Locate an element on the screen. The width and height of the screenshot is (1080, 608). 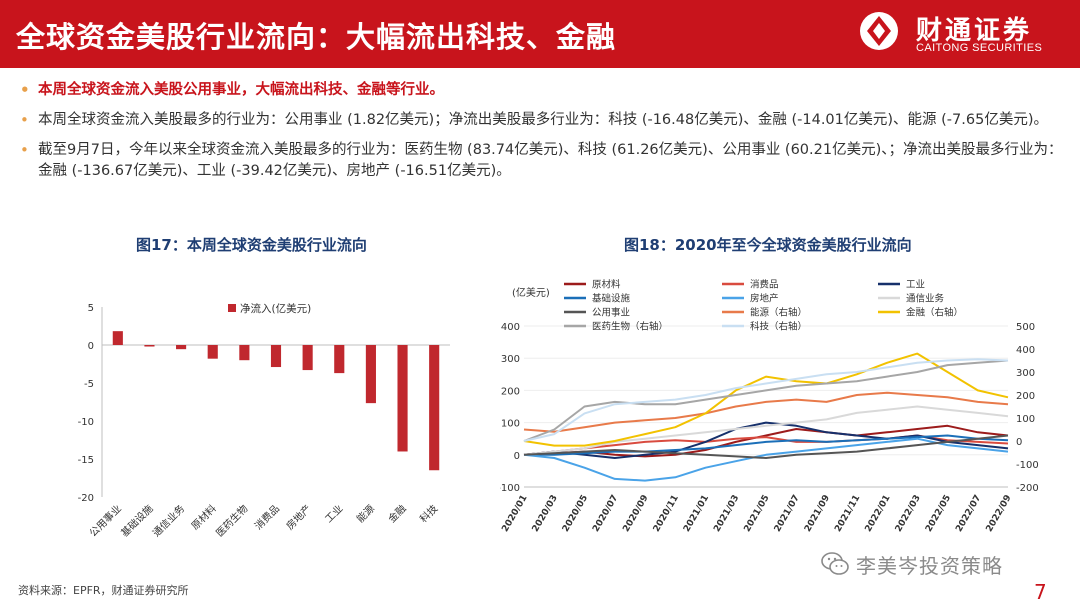
chart18-right-tick-label: 400 is located at coordinates (1025, 350).